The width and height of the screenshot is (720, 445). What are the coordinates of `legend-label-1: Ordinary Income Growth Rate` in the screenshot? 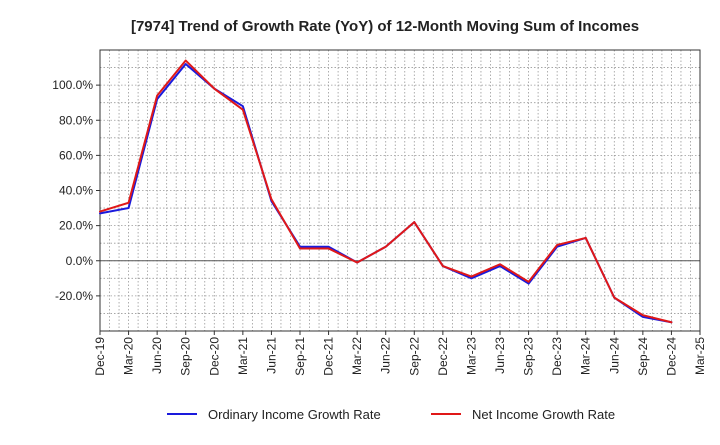 It's located at (294, 414).